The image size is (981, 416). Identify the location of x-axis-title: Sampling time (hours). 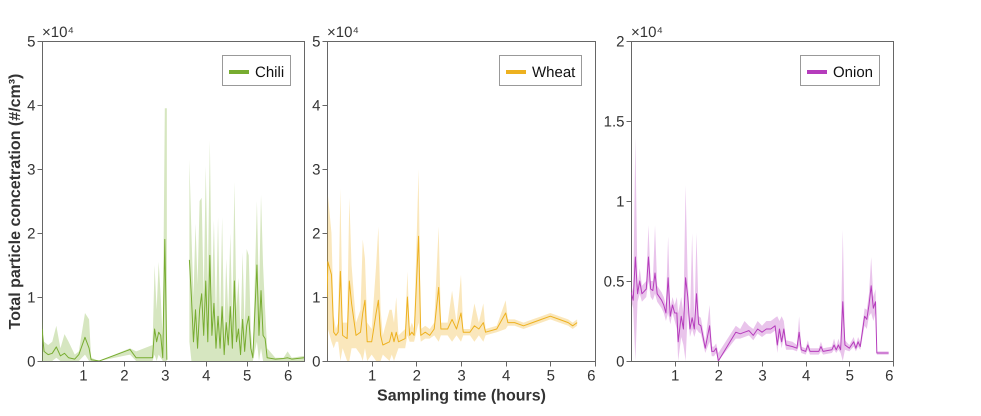
(461, 396).